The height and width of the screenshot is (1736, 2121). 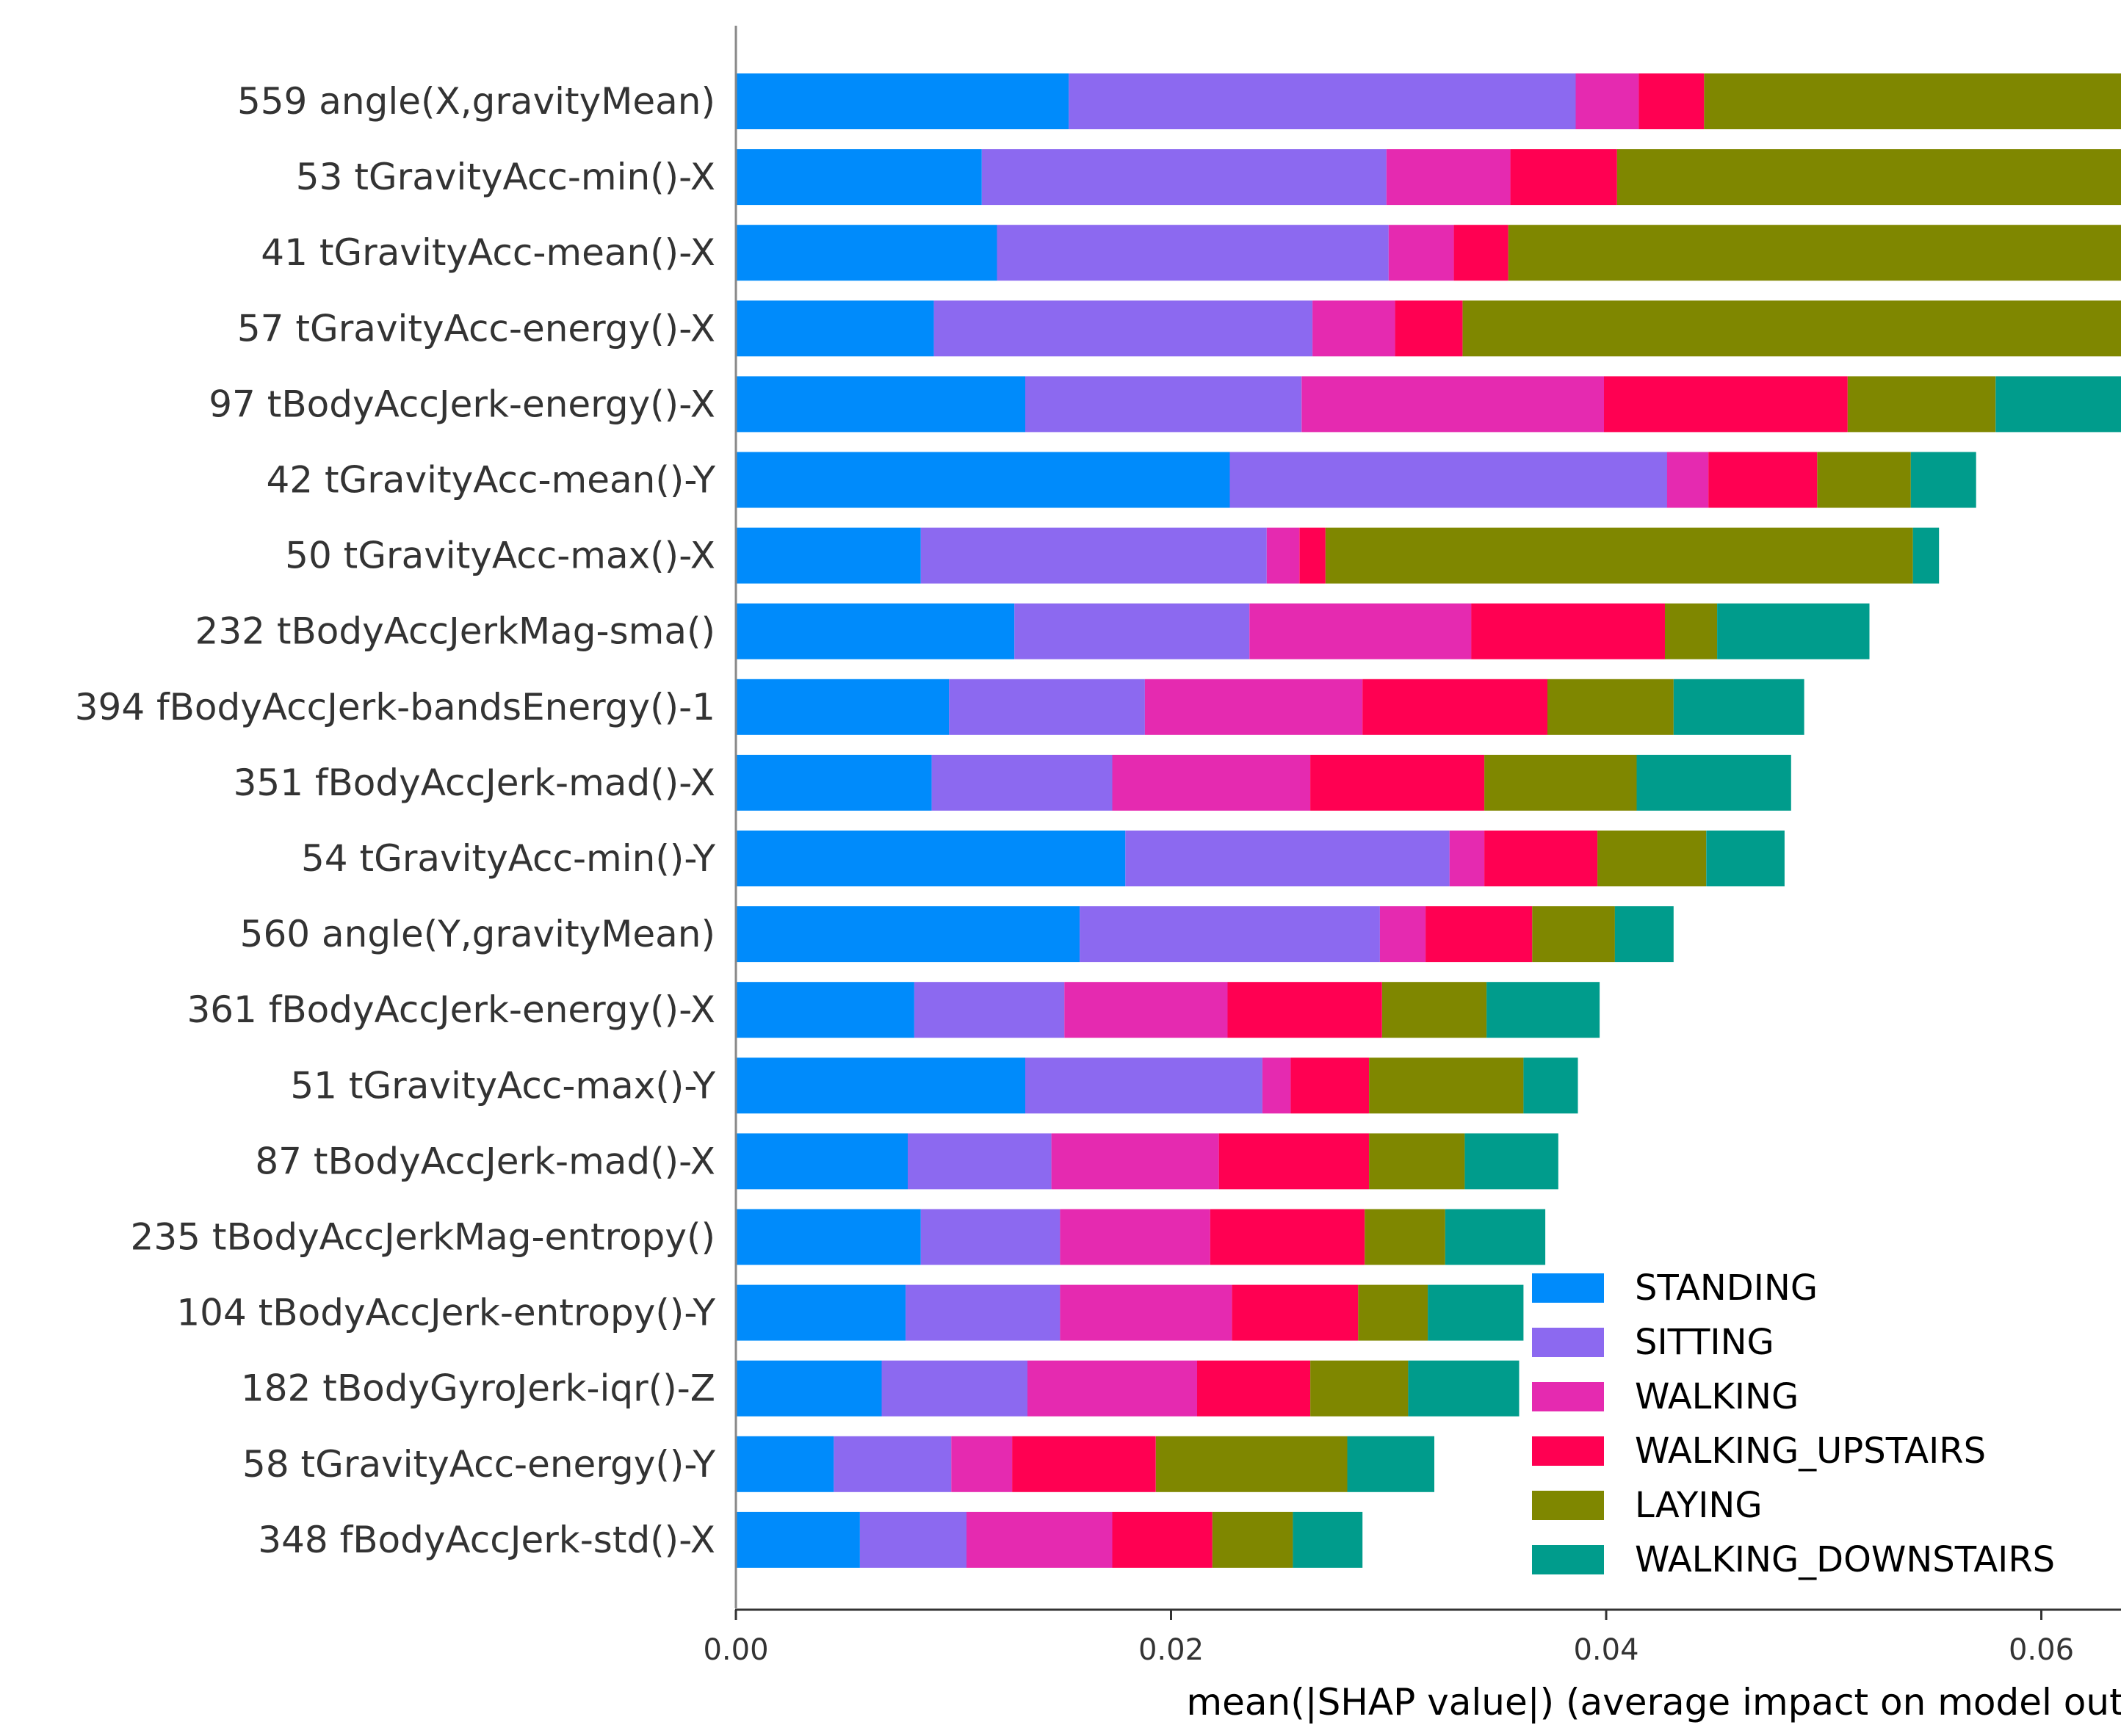 I want to click on y-tick-label: 182 tBodyGyroJerk-iqr()-Z, so click(x=478, y=1388).